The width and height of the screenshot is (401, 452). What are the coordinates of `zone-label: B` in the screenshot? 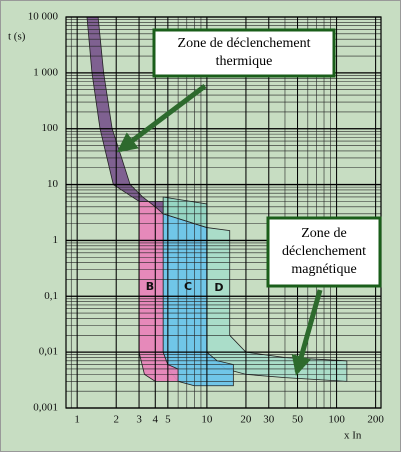 It's located at (150, 286).